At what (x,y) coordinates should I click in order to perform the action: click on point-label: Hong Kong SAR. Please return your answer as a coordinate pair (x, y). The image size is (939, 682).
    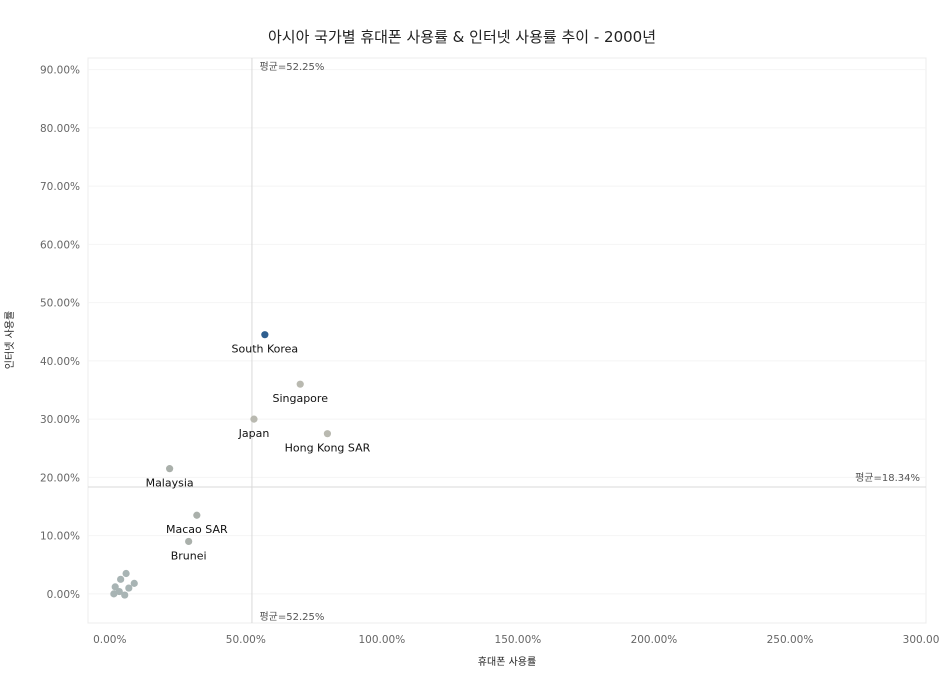
    Looking at the image, I should click on (328, 448).